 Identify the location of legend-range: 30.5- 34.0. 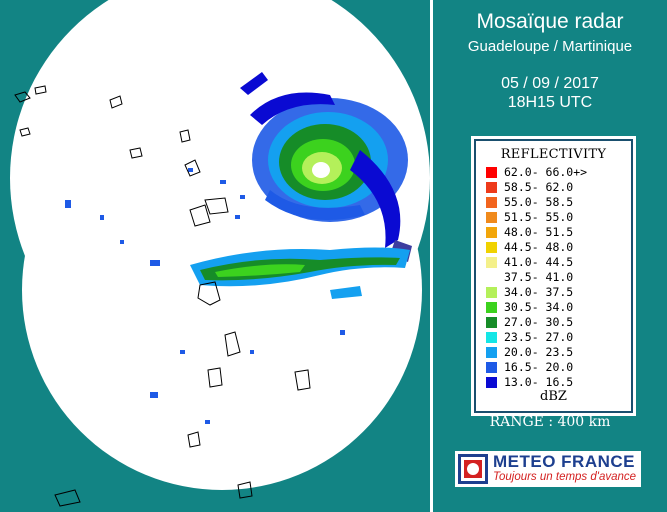
(539, 307).